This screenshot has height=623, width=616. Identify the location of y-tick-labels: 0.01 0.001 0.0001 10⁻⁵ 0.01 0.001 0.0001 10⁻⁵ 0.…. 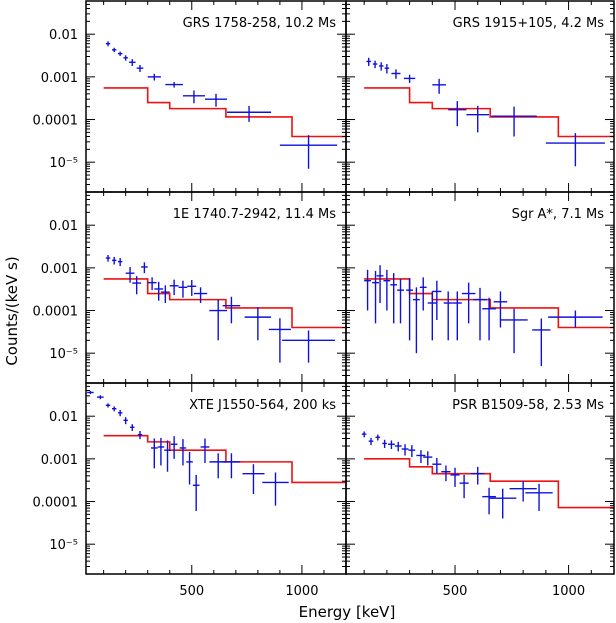
(56, 290).